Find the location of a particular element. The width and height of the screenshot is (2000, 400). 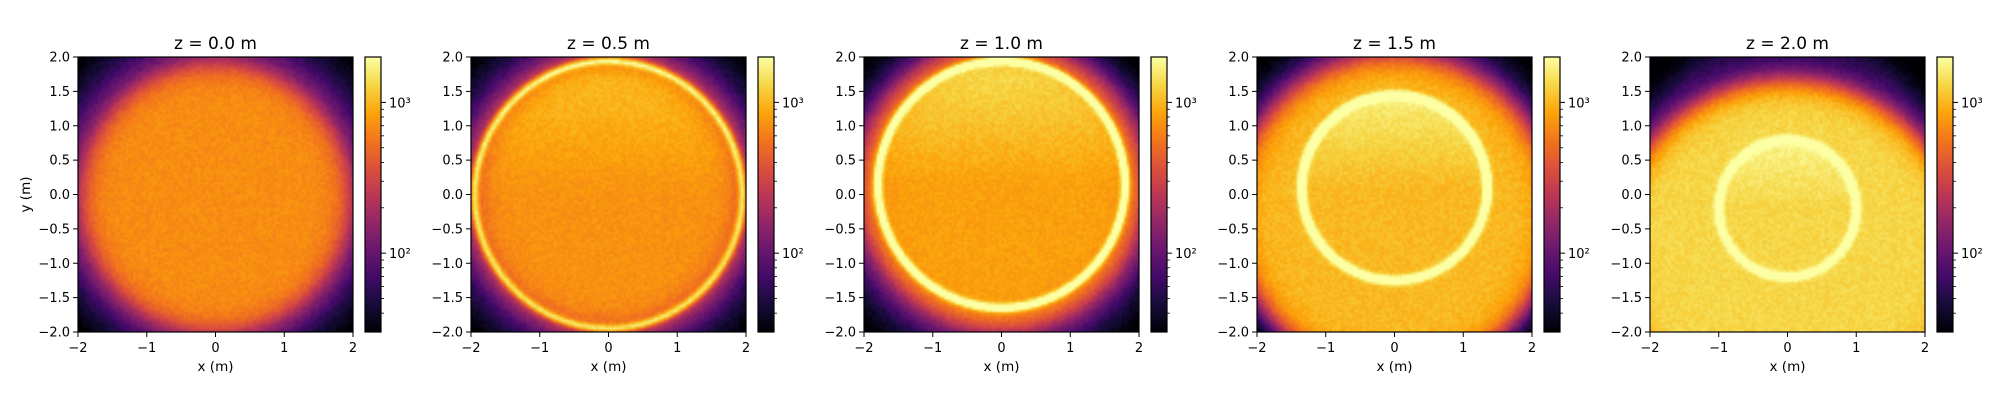

panel-title: z = 2.0 m is located at coordinates (1787, 44).